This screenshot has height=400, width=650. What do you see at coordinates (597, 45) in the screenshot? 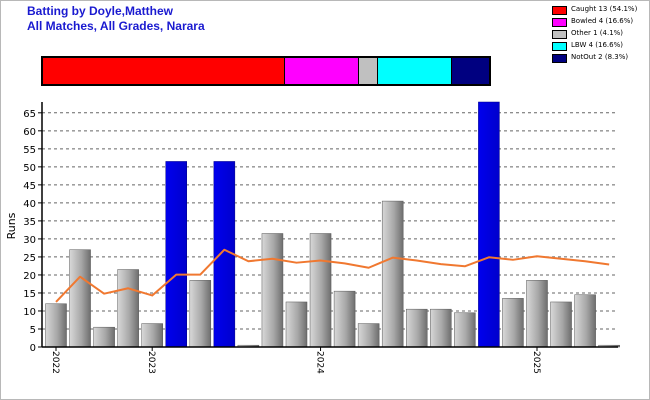
I see `legend-label-lbw: LBW 4 (16.6%)` at bounding box center [597, 45].